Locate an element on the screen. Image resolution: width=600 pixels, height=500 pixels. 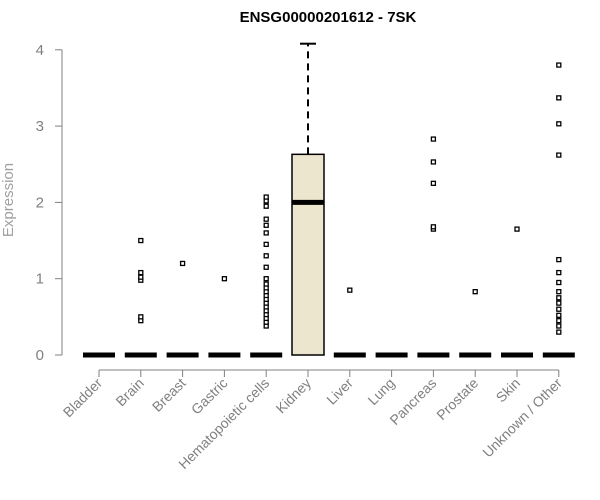
box-iqr is located at coordinates (308, 254).